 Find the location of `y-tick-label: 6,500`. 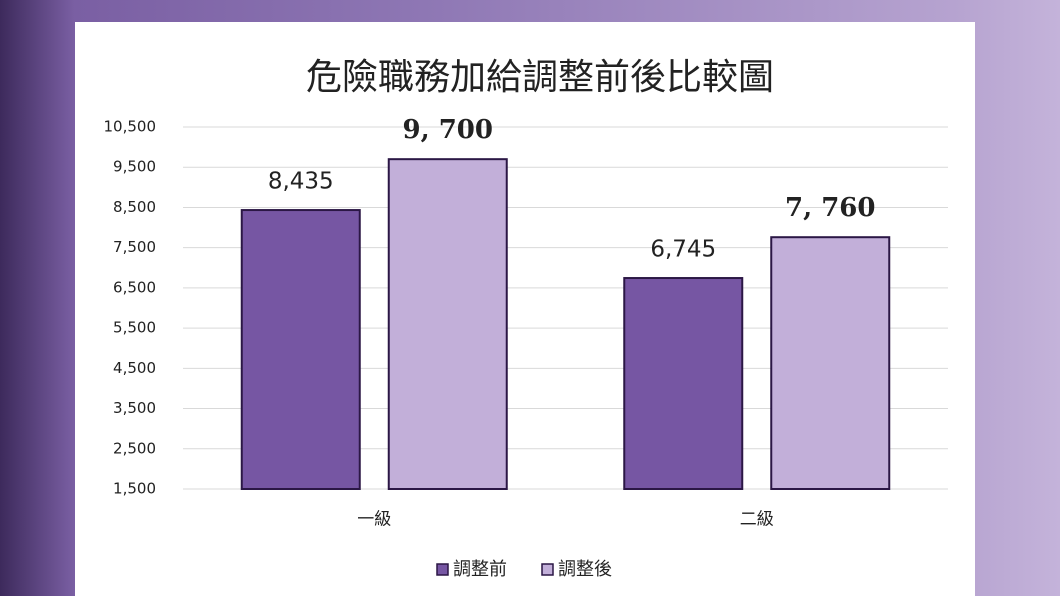

y-tick-label: 6,500 is located at coordinates (134, 287).